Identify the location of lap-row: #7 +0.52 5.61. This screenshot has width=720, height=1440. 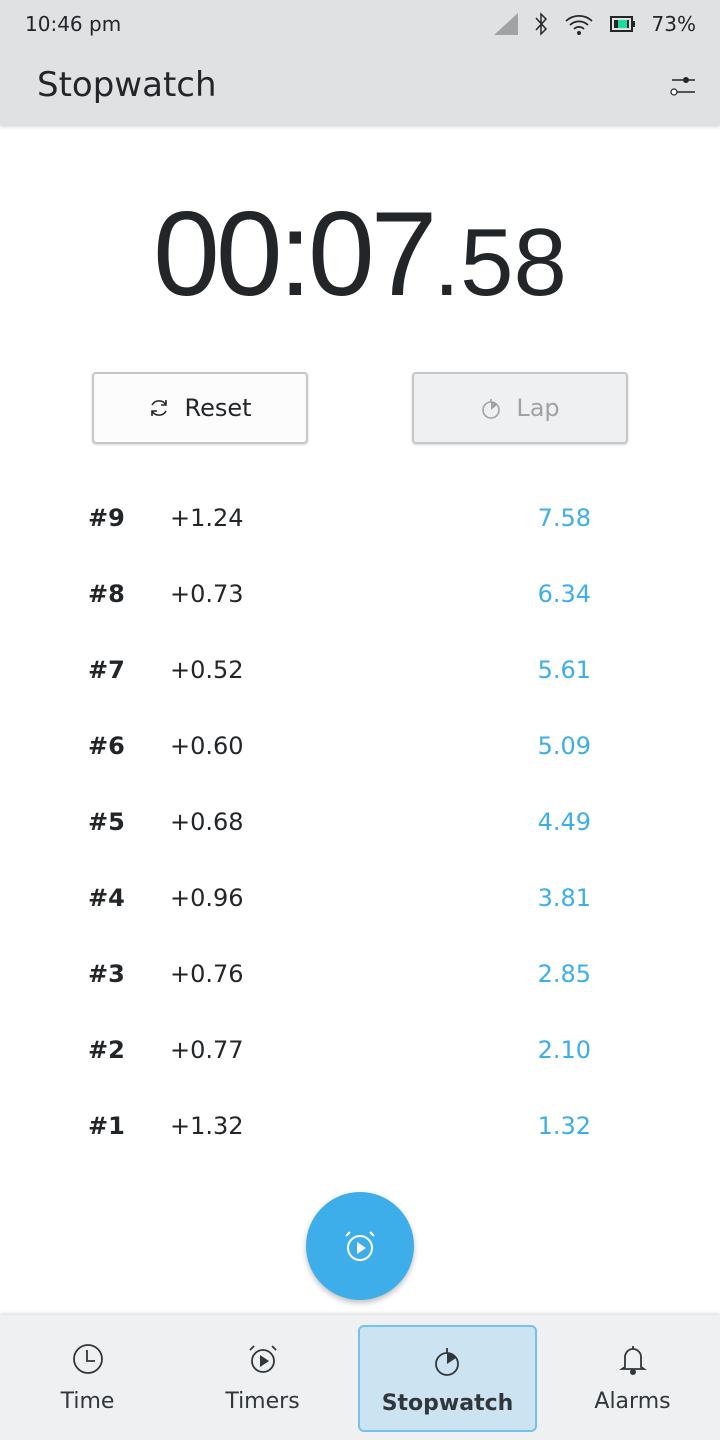
(360, 690).